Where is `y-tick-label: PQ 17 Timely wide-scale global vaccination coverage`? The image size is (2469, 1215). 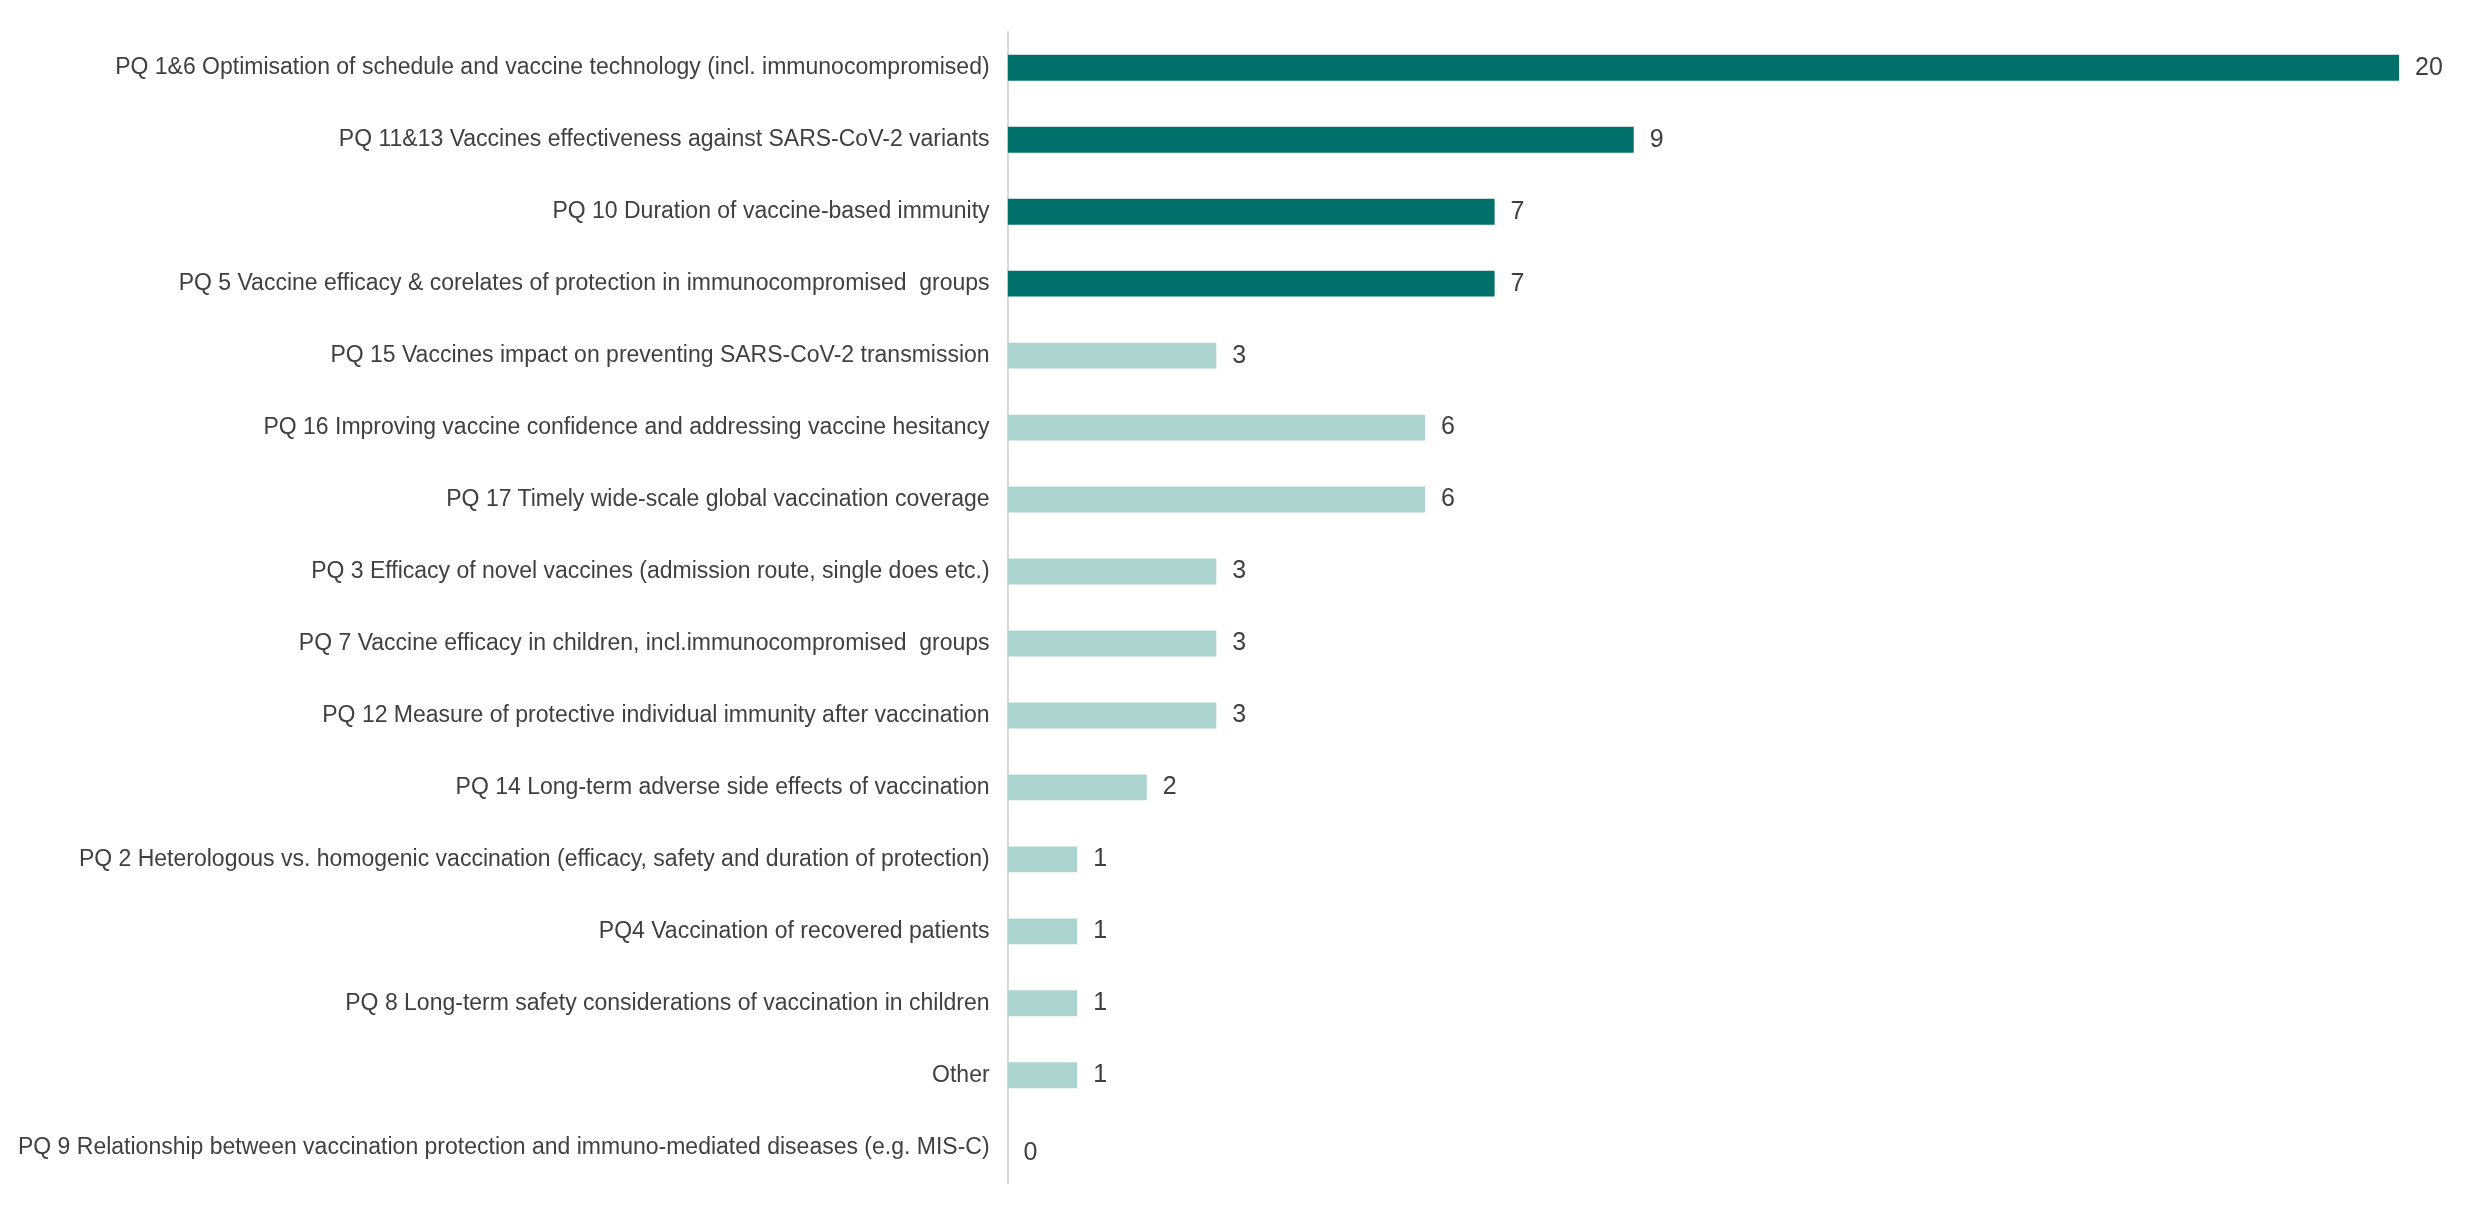
y-tick-label: PQ 17 Timely wide-scale global vaccination coverage is located at coordinates (718, 497).